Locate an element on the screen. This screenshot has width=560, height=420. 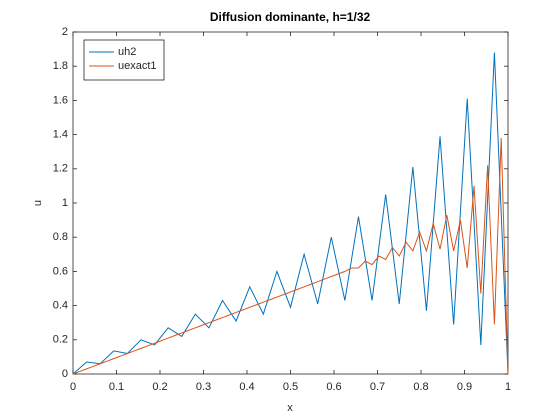
chart-title: Diffusion dominante, h=1/32 is located at coordinates (290, 17).